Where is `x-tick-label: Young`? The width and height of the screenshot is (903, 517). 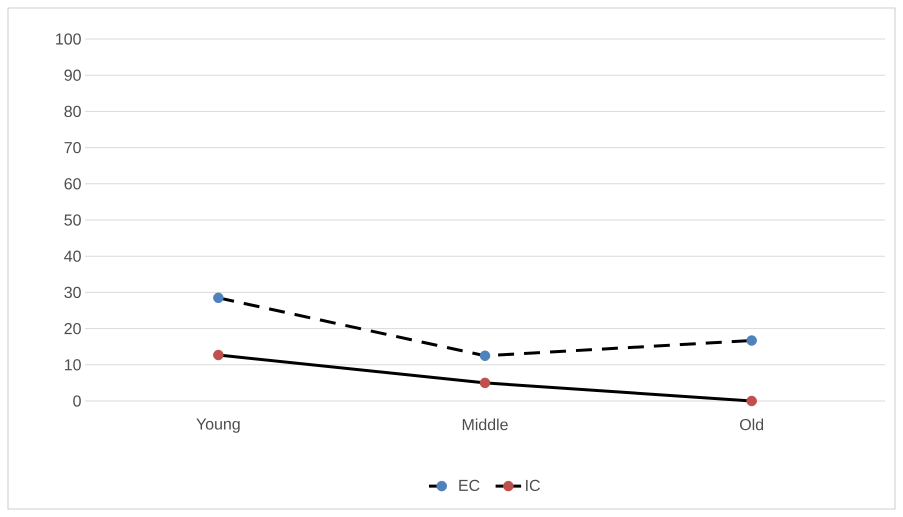 x-tick-label: Young is located at coordinates (218, 425).